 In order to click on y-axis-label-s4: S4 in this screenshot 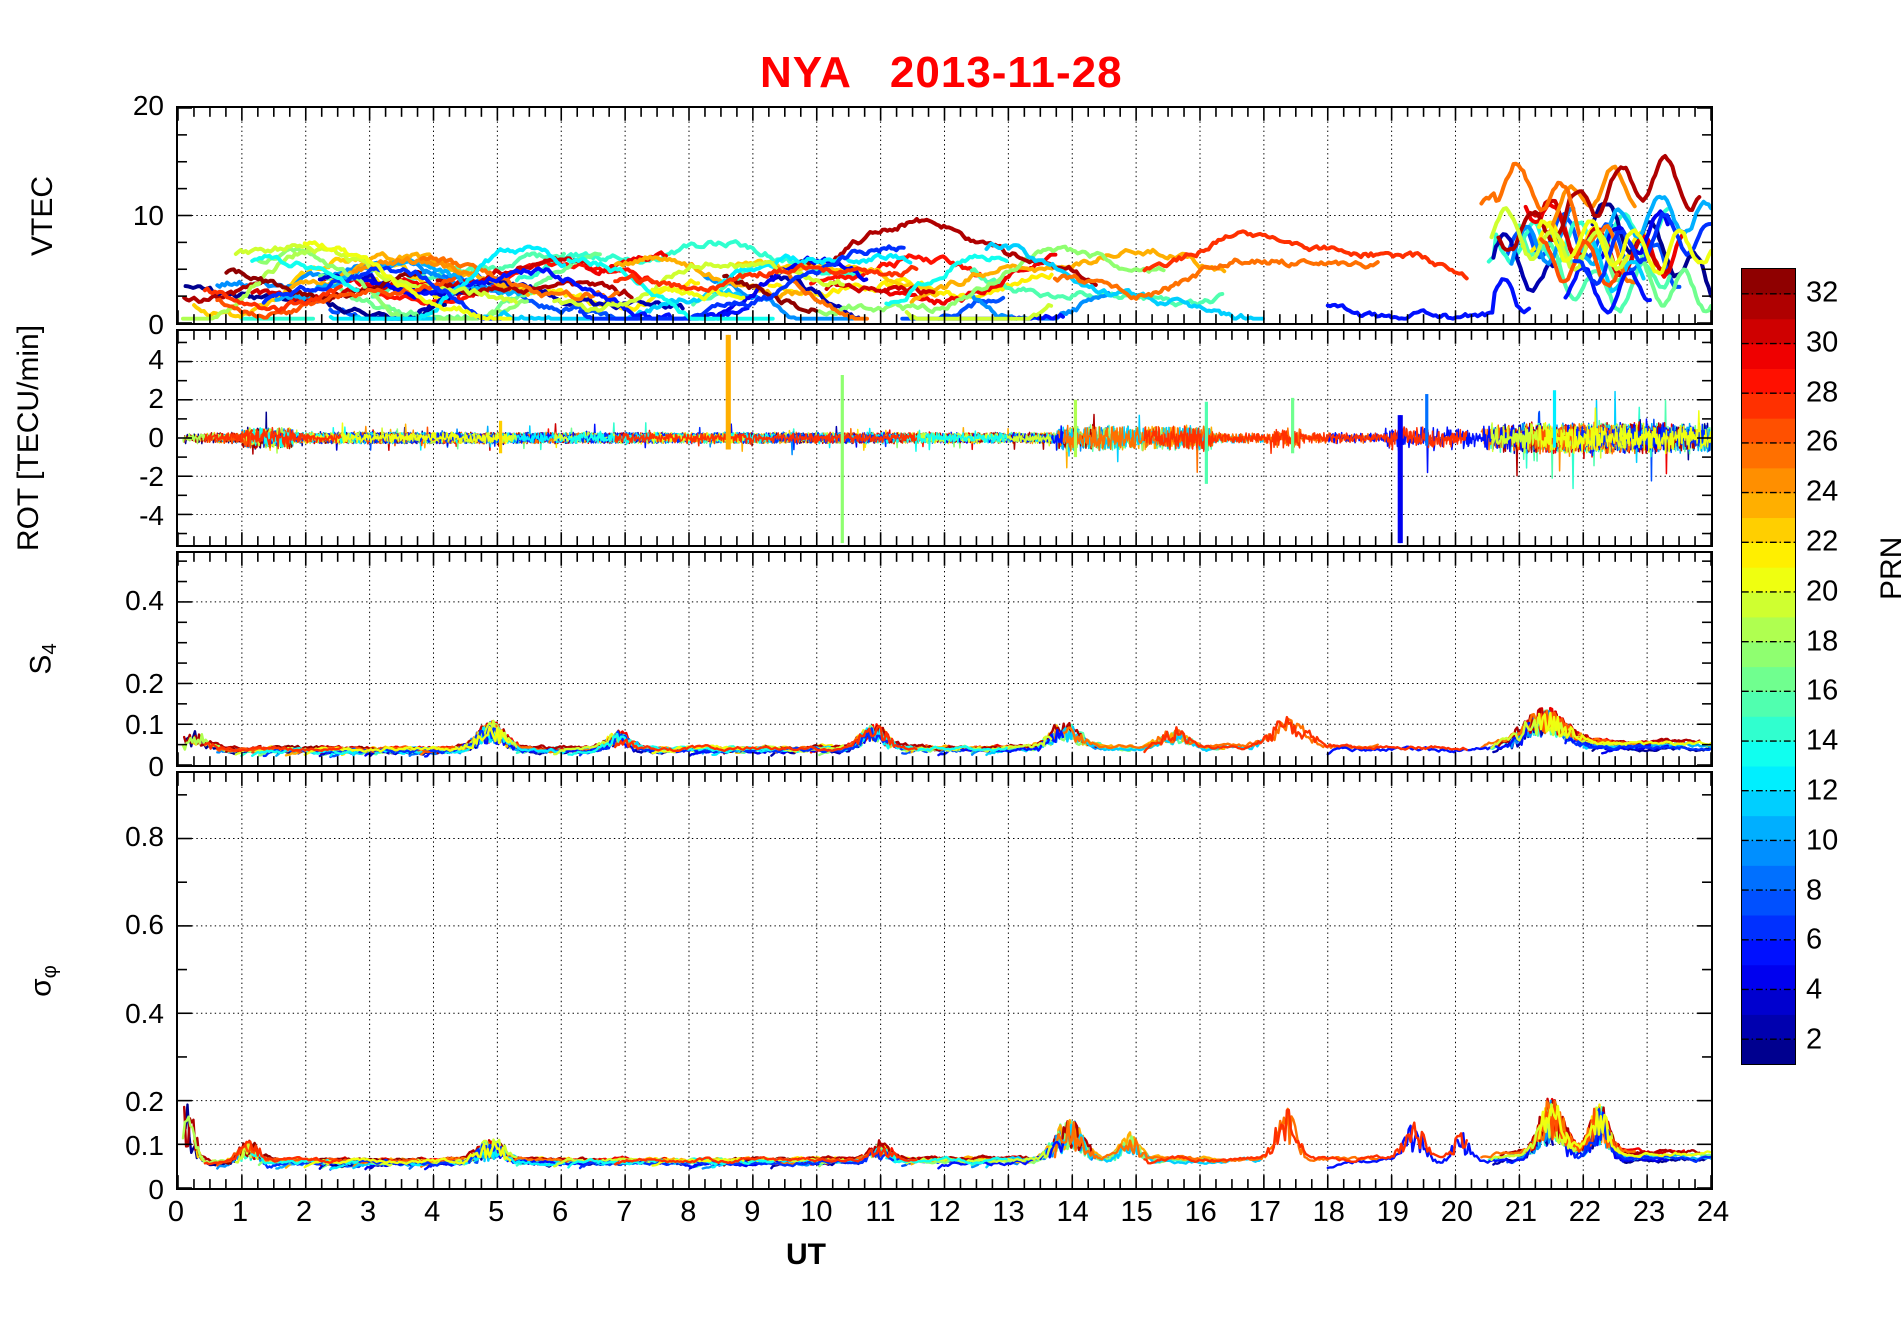, I will do `click(42, 659)`.